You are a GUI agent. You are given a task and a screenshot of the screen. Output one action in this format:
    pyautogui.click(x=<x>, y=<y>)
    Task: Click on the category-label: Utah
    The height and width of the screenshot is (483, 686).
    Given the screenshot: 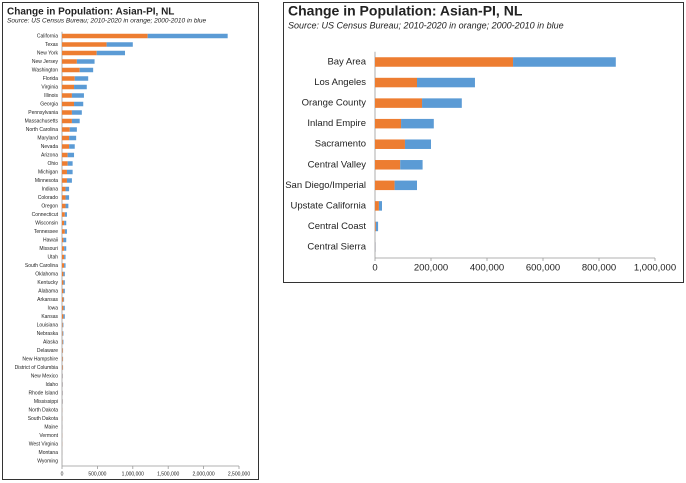 What is the action you would take?
    pyautogui.click(x=52, y=257)
    